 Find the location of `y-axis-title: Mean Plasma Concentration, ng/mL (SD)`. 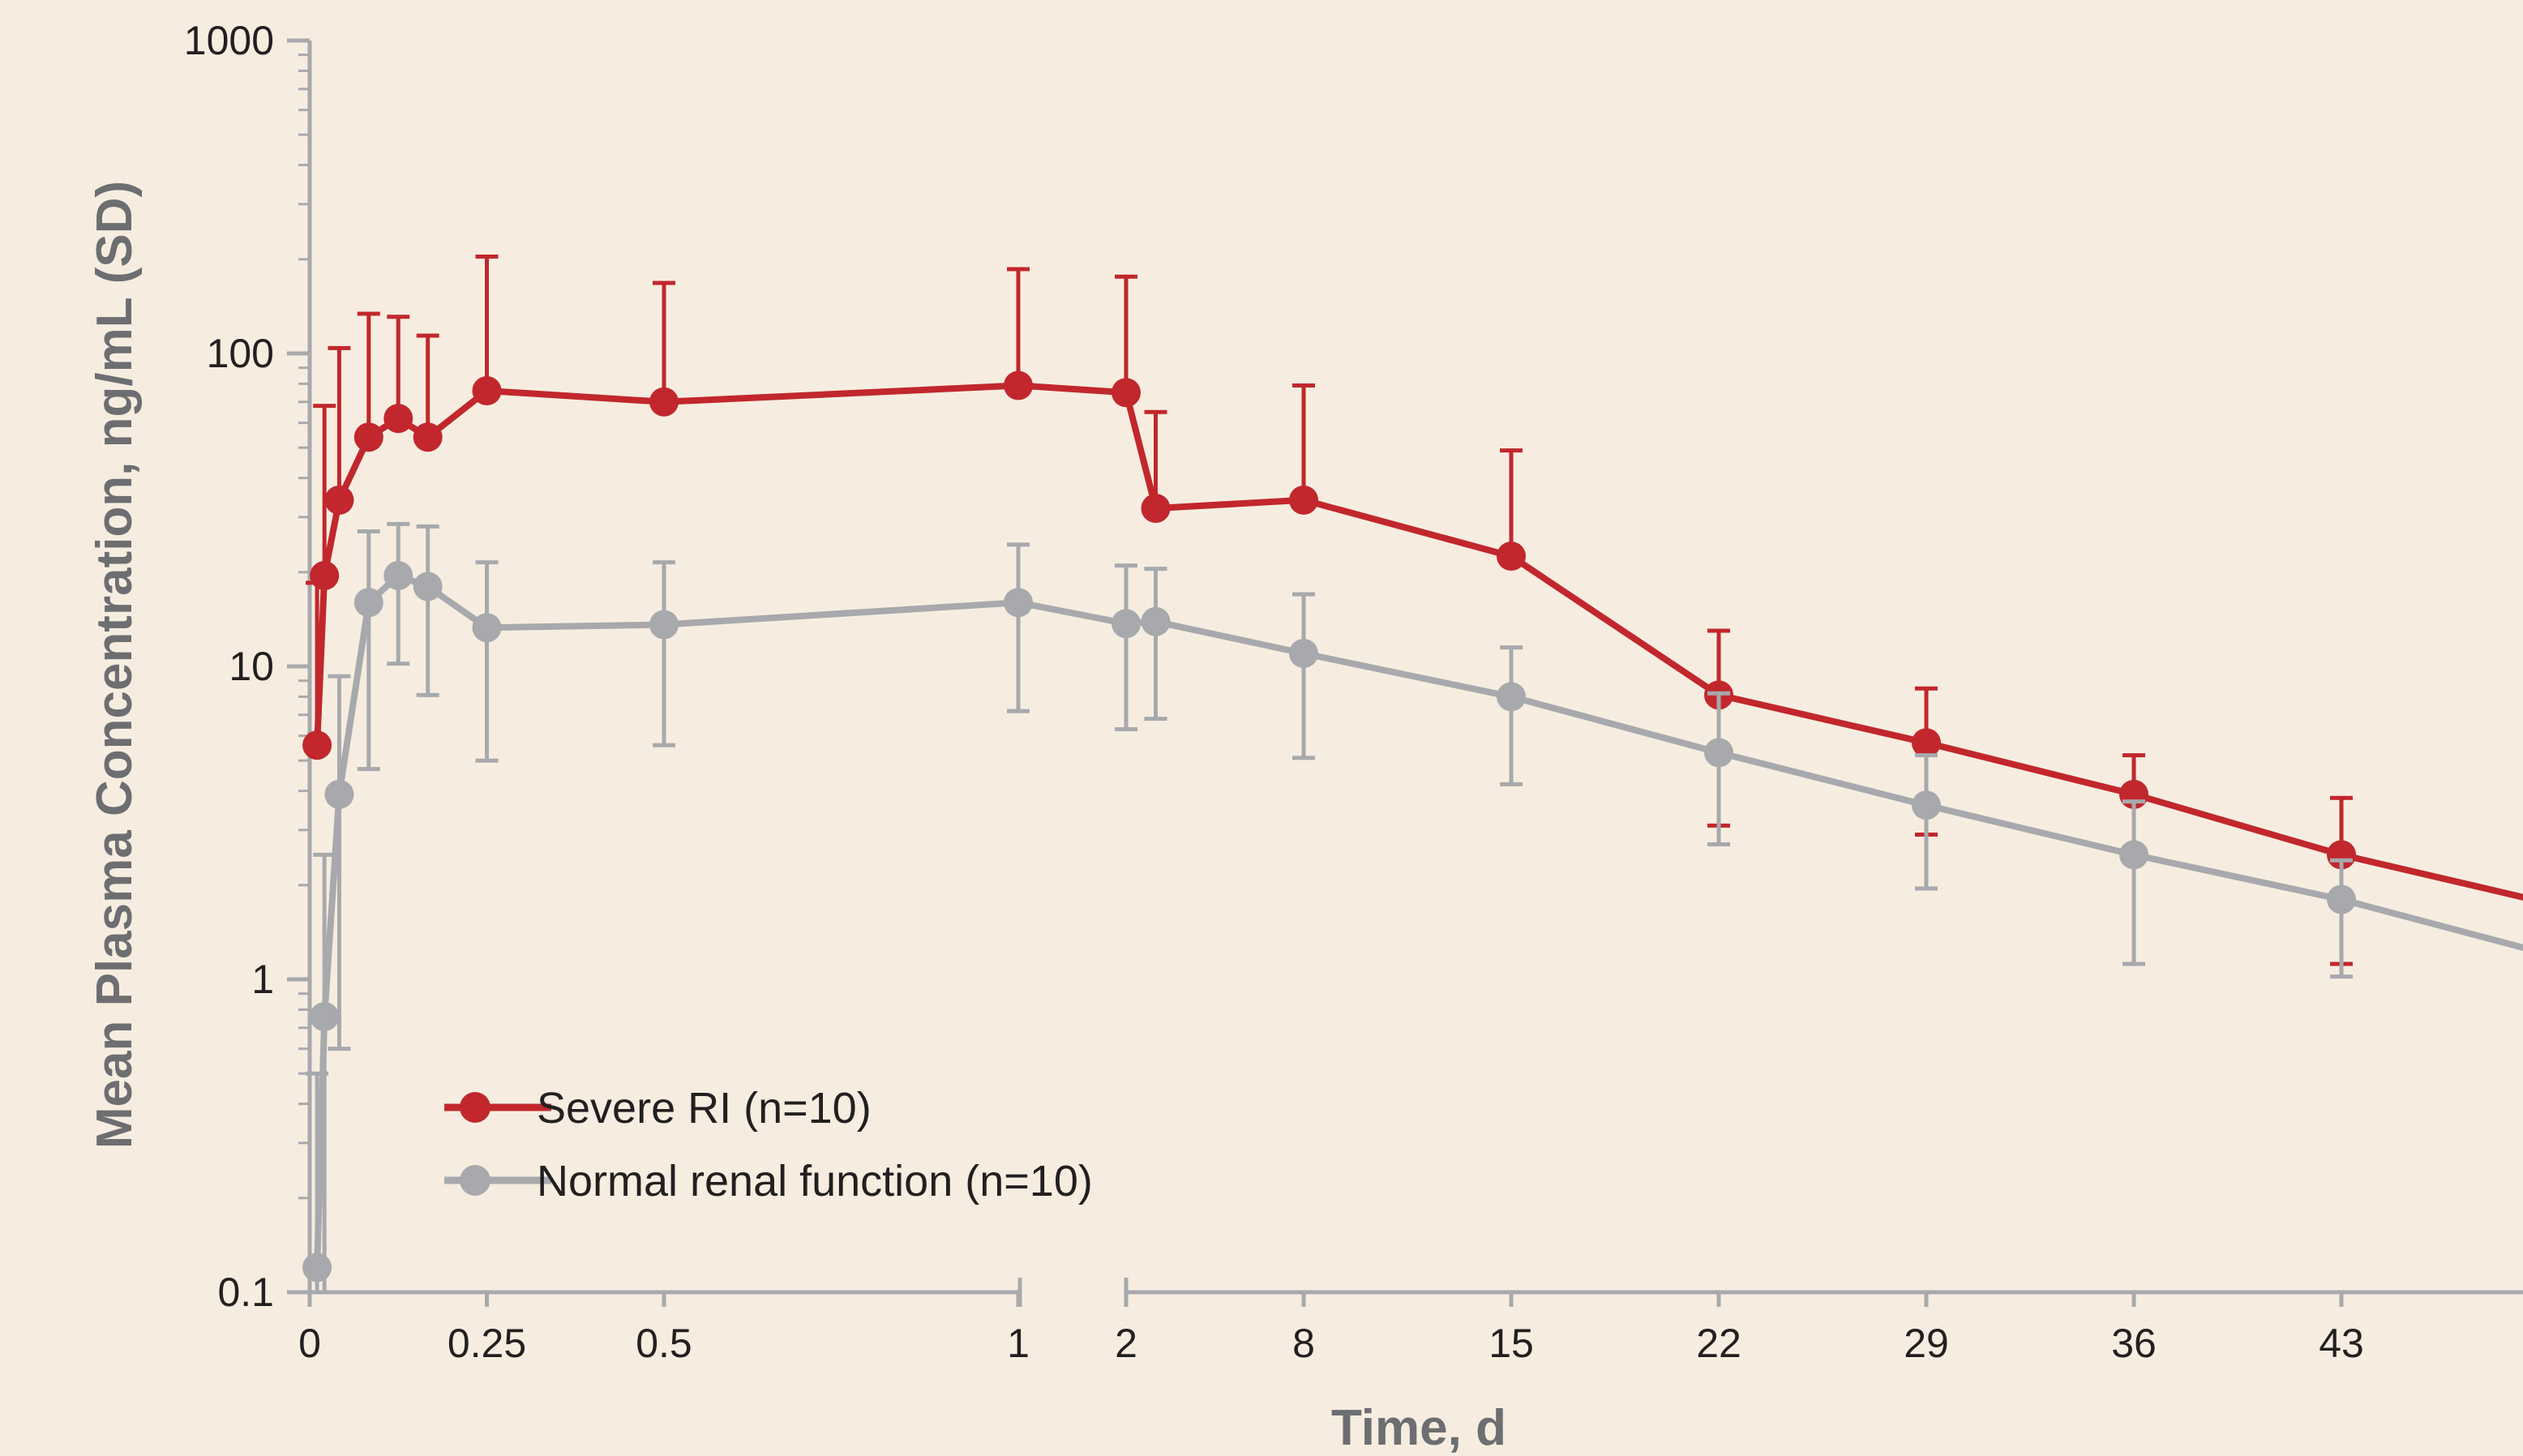

y-axis-title: Mean Plasma Concentration, ng/mL (SD) is located at coordinates (115, 665).